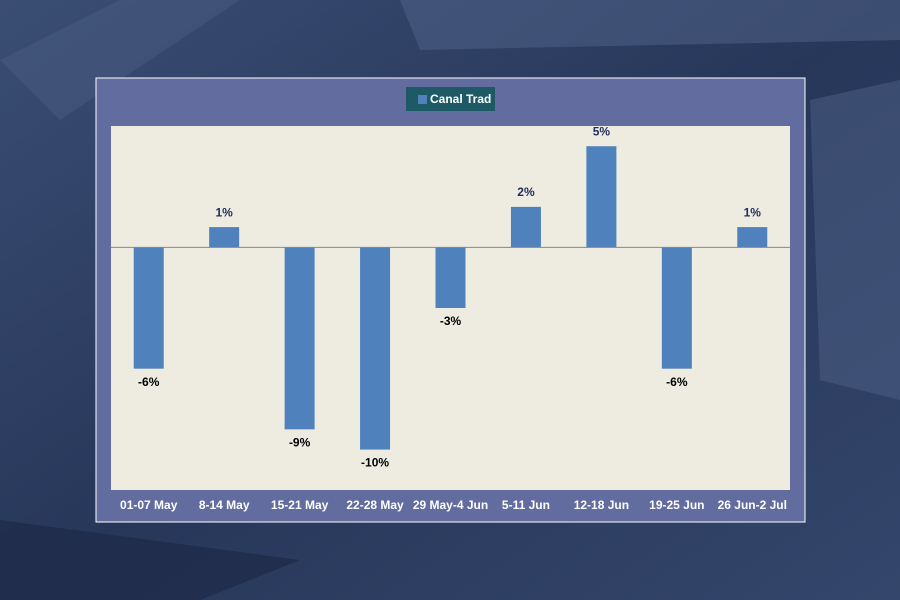 The width and height of the screenshot is (900, 600). What do you see at coordinates (752, 505) in the screenshot?
I see `x-tick-label: 26 Jun-2 Jul` at bounding box center [752, 505].